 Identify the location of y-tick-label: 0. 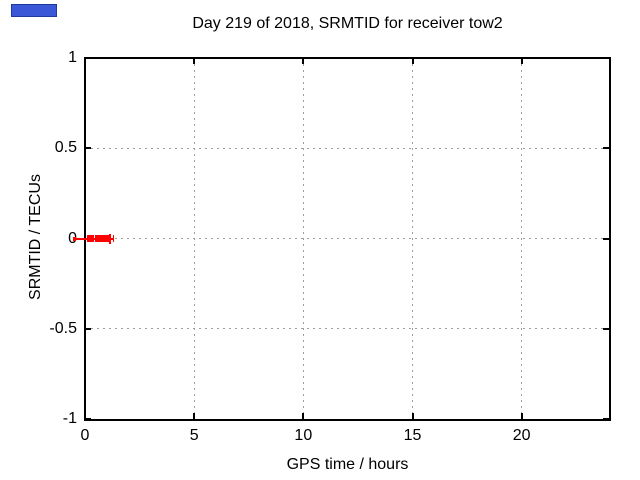
(46, 239).